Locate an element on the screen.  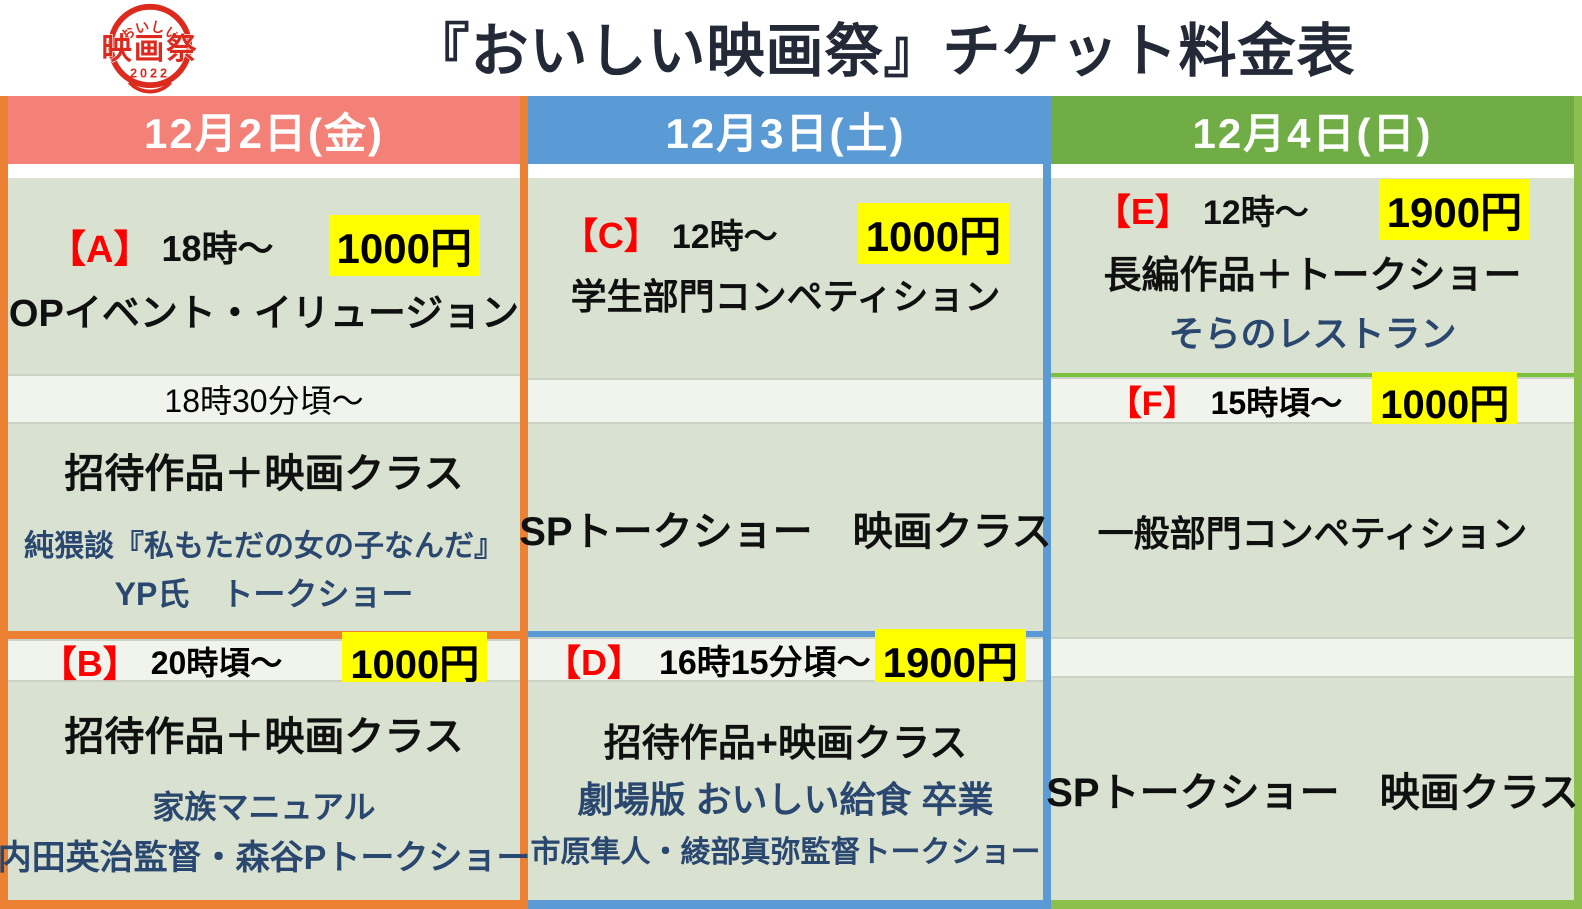
ticket-c-title: 学生部門コンペティション is located at coordinates (785, 296).